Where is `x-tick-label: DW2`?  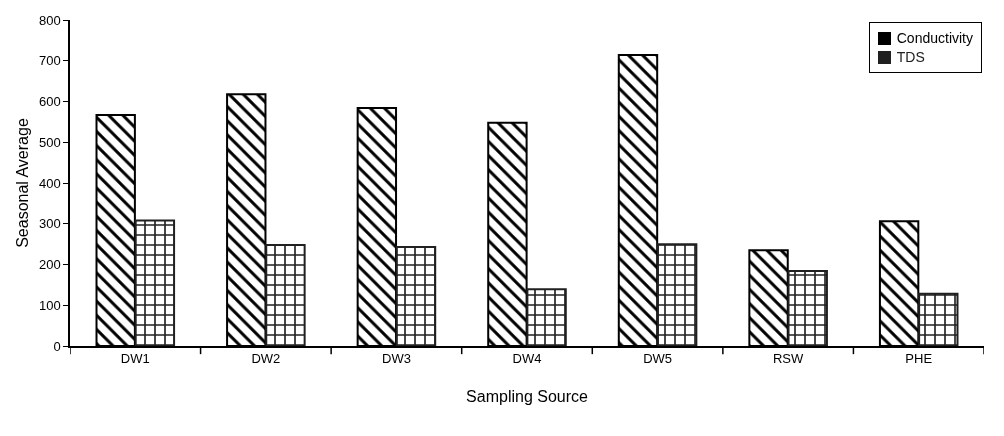 x-tick-label: DW2 is located at coordinates (266, 359).